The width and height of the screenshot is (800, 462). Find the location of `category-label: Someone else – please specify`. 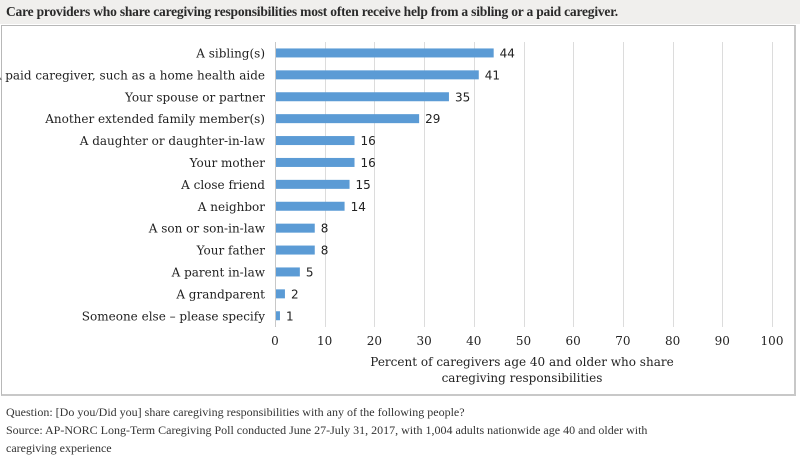

category-label: Someone else – please specify is located at coordinates (173, 316).